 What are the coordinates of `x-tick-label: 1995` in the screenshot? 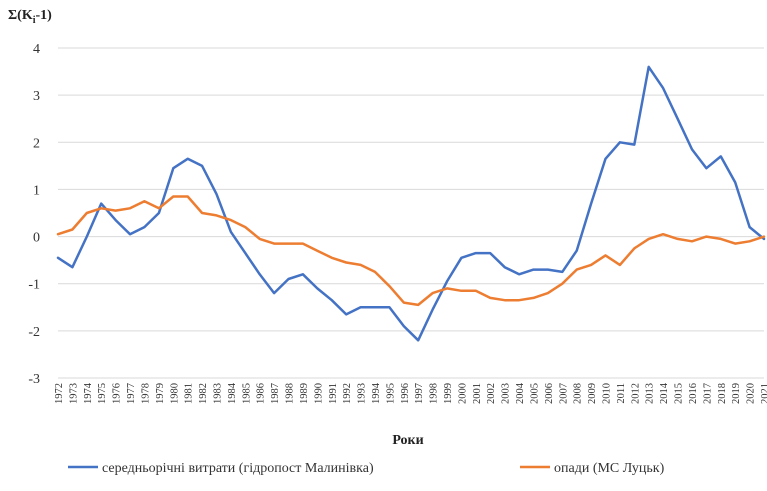 It's located at (390, 393).